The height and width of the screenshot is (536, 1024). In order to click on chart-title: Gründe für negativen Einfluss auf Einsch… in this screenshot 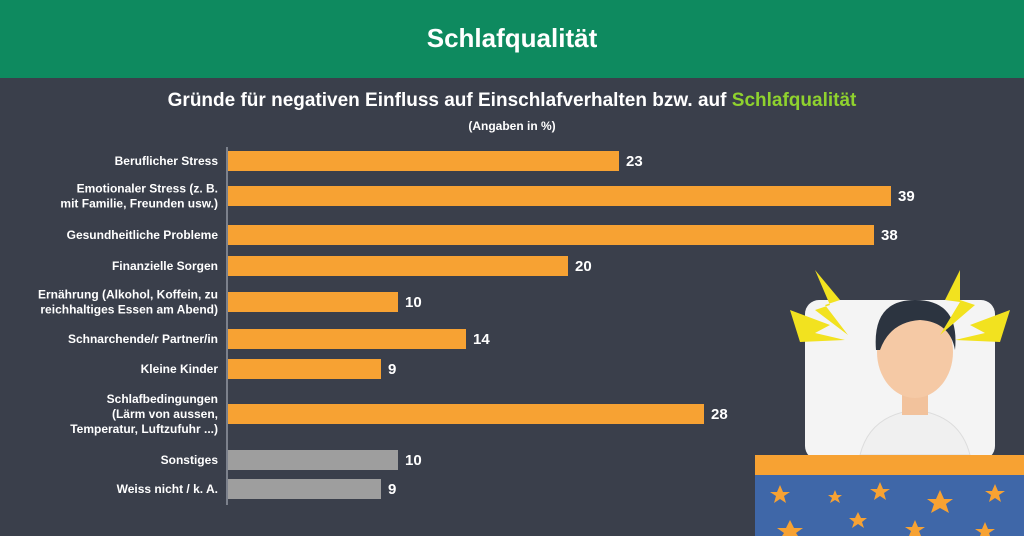, I will do `click(512, 100)`.